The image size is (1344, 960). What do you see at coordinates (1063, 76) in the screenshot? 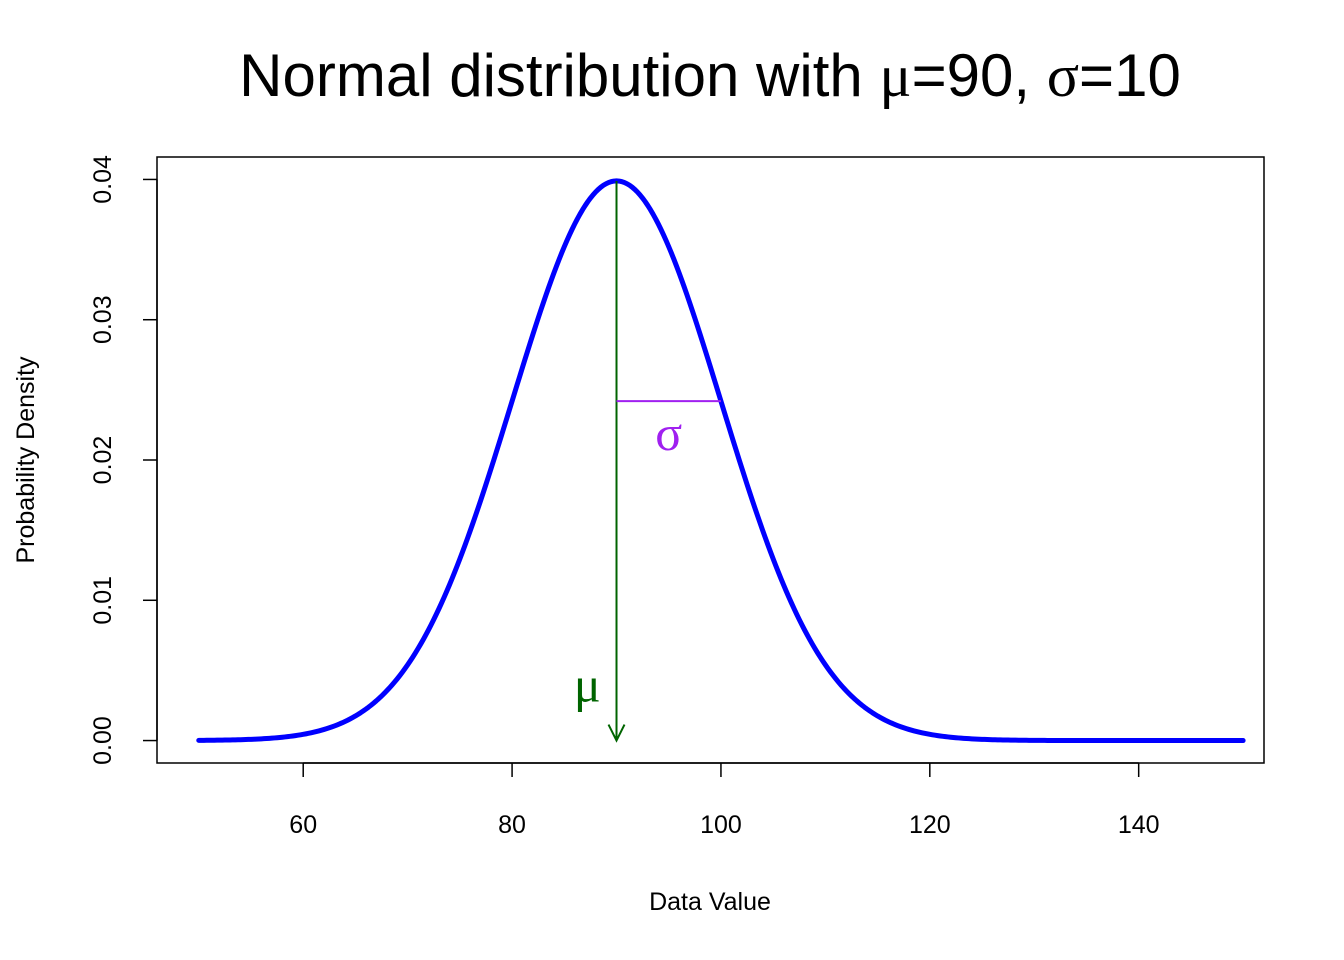
I see `chart-title-sigma-symbol: σ` at bounding box center [1063, 76].